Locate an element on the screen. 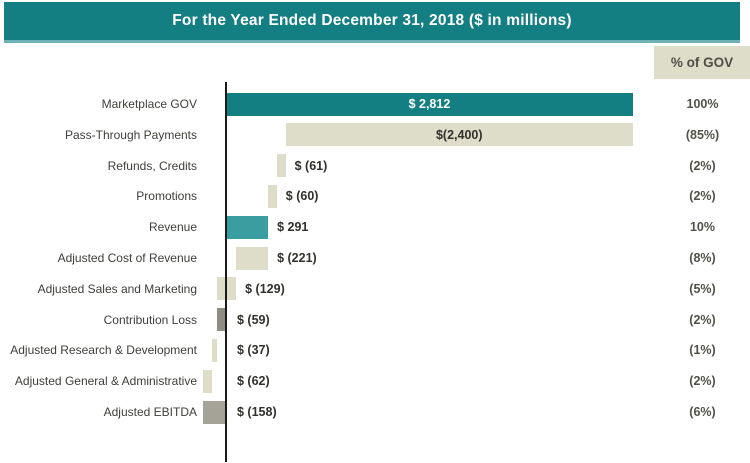 Image resolution: width=750 pixels, height=463 pixels. category-label: Adjusted General & Administrative is located at coordinates (105, 381).